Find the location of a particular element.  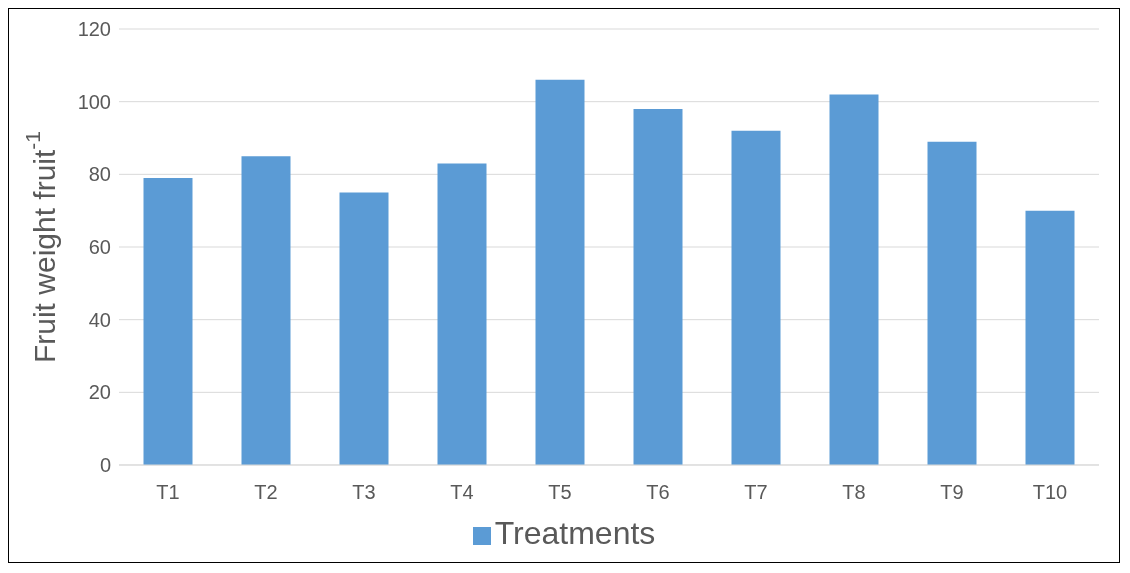

y-tick-label: 60 is located at coordinates (99, 247).